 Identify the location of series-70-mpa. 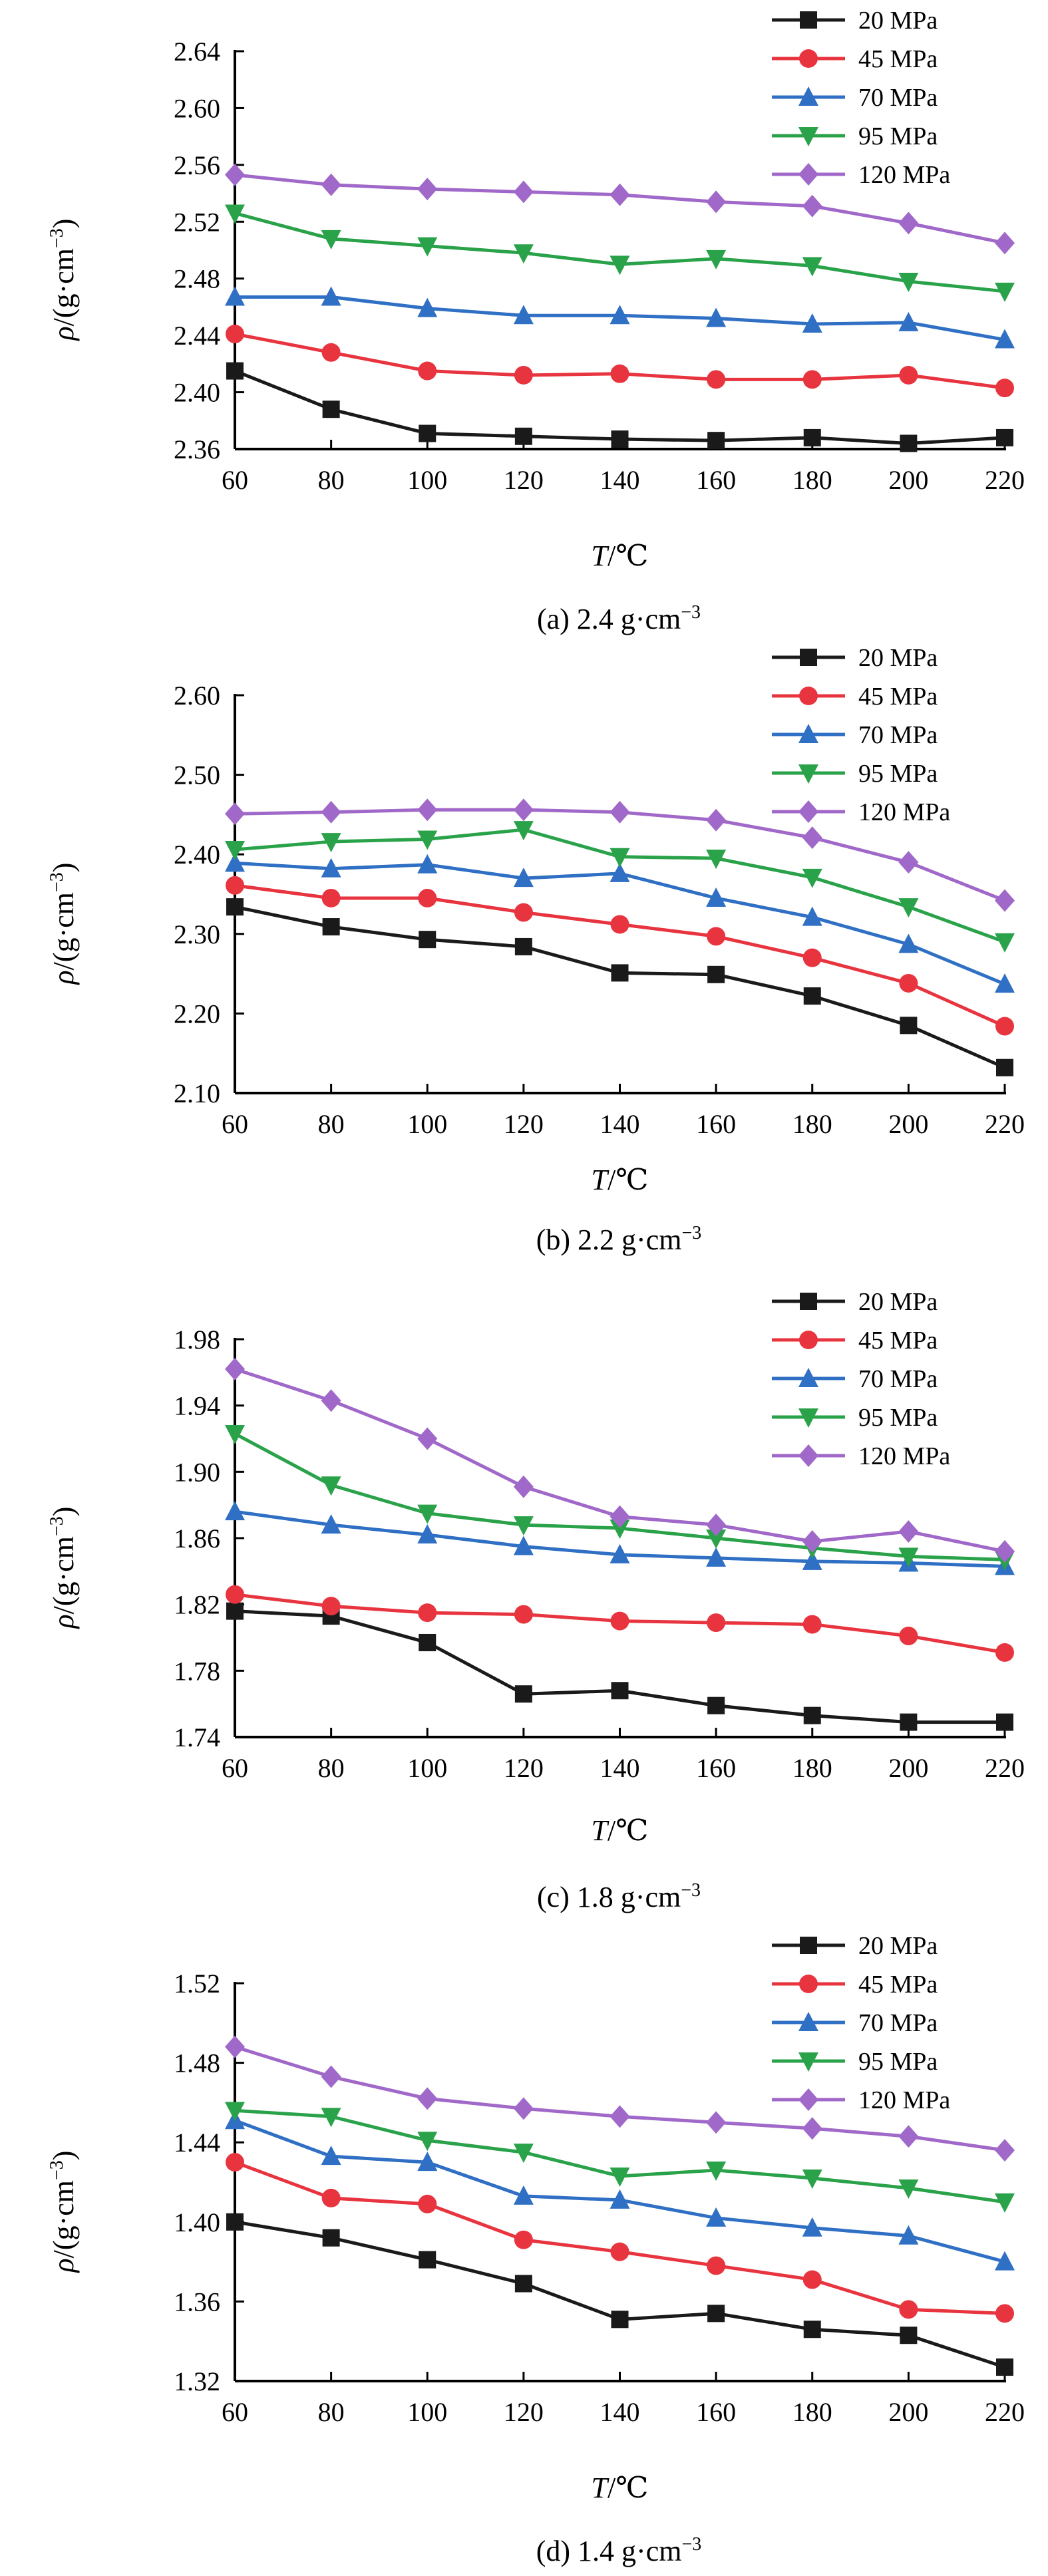
(620, 317).